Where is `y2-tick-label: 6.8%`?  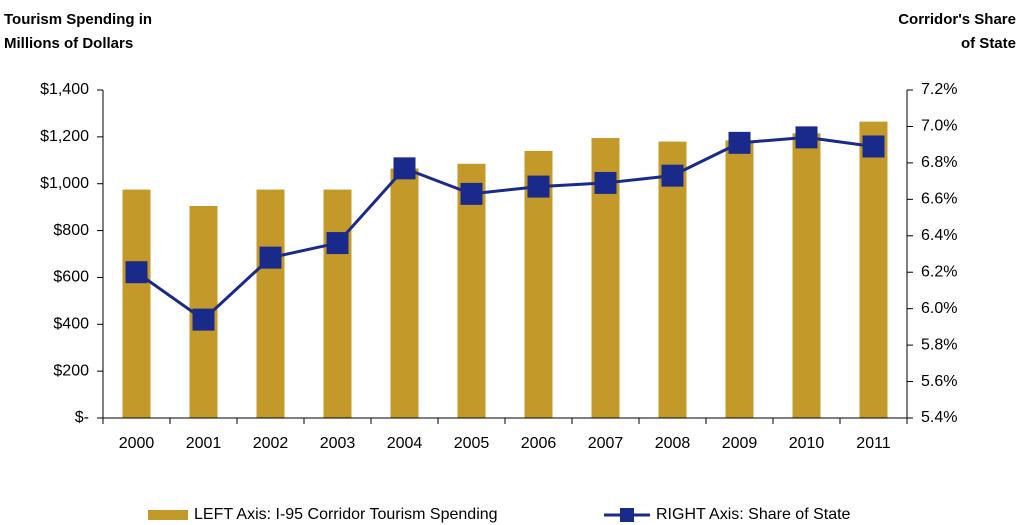 y2-tick-label: 6.8% is located at coordinates (939, 162).